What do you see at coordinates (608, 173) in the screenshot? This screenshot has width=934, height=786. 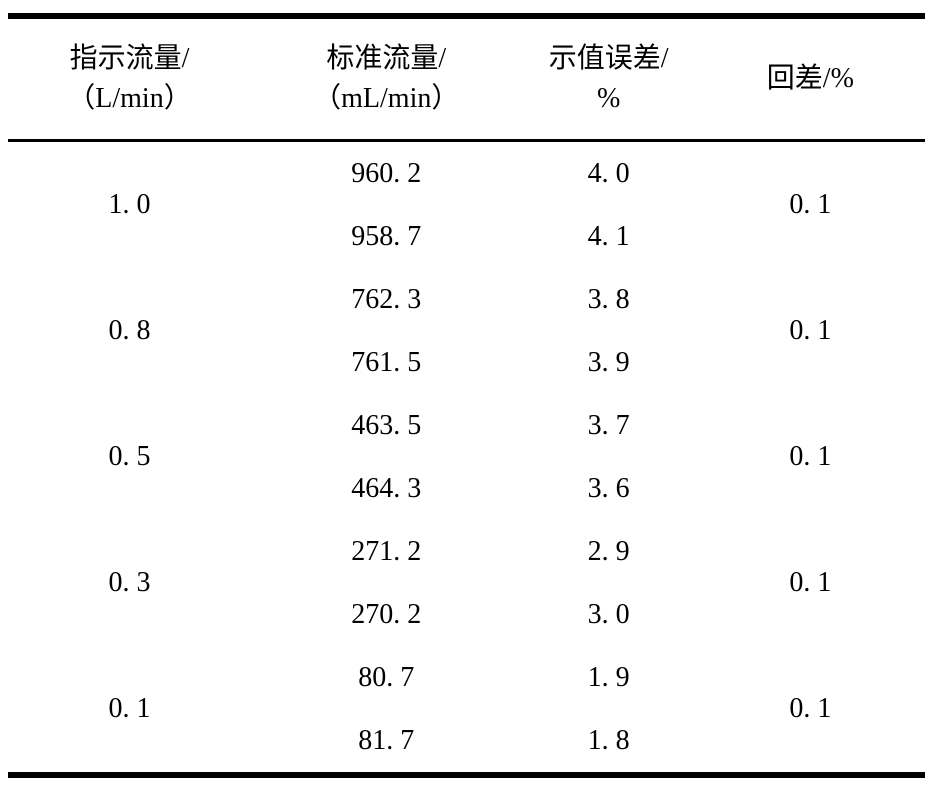 I see `cell-indication-error: 4. 0` at bounding box center [608, 173].